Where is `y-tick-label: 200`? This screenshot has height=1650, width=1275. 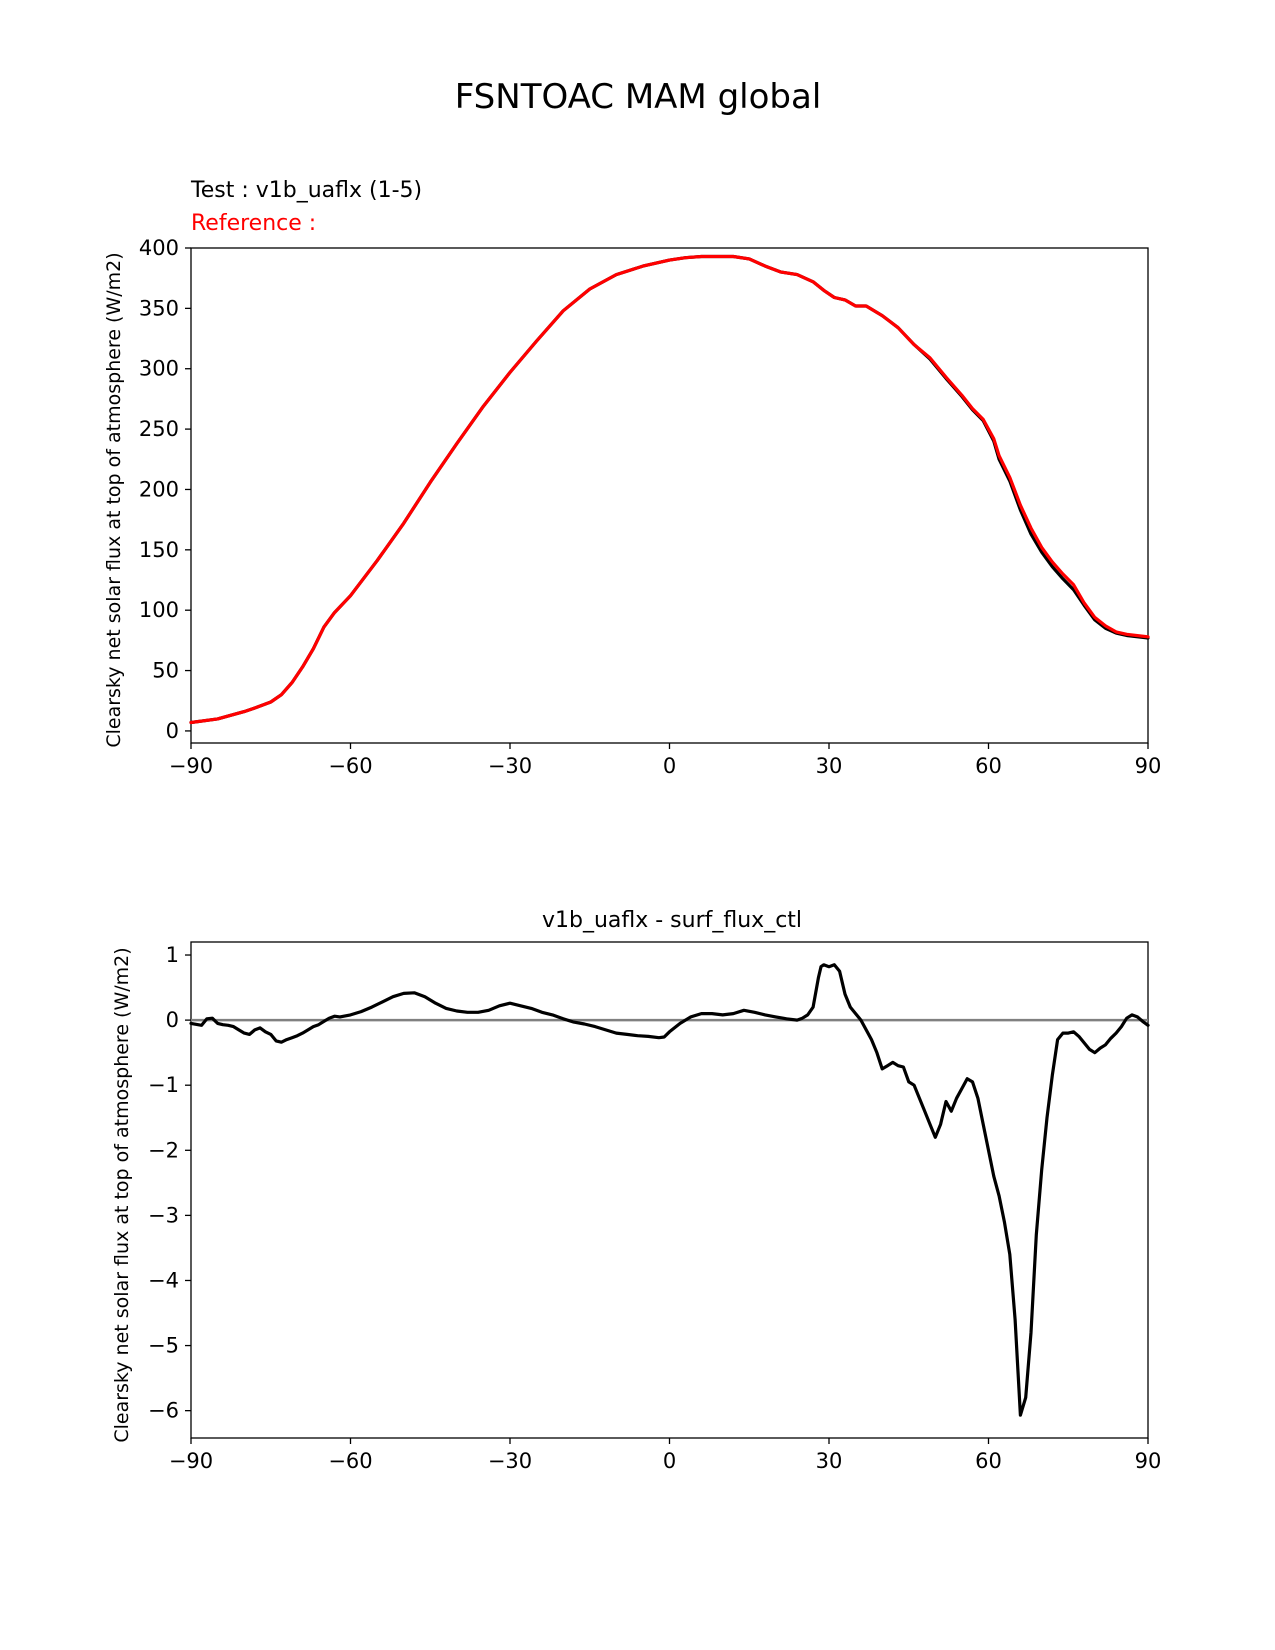 y-tick-label: 200 is located at coordinates (159, 489).